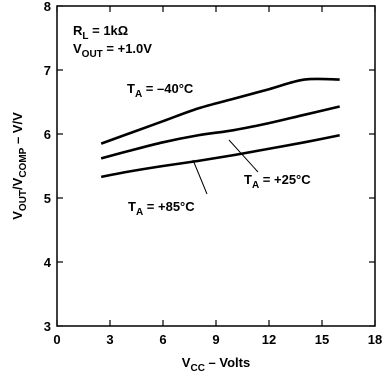  Describe the element at coordinates (56, 339) in the screenshot. I see `x-tick-label: 0` at that location.